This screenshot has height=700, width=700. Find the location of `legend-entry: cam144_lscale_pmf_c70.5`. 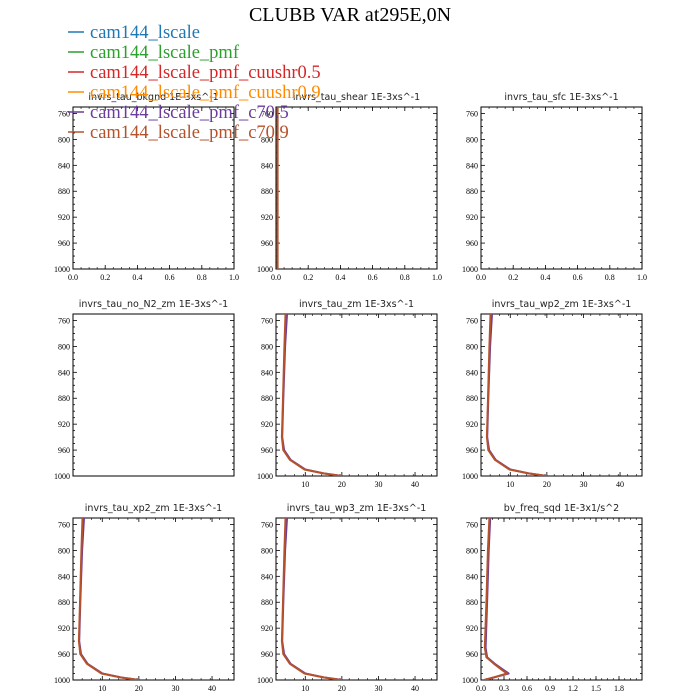

legend-entry: cam144_lscale_pmf_c70.5 is located at coordinates (178, 113).